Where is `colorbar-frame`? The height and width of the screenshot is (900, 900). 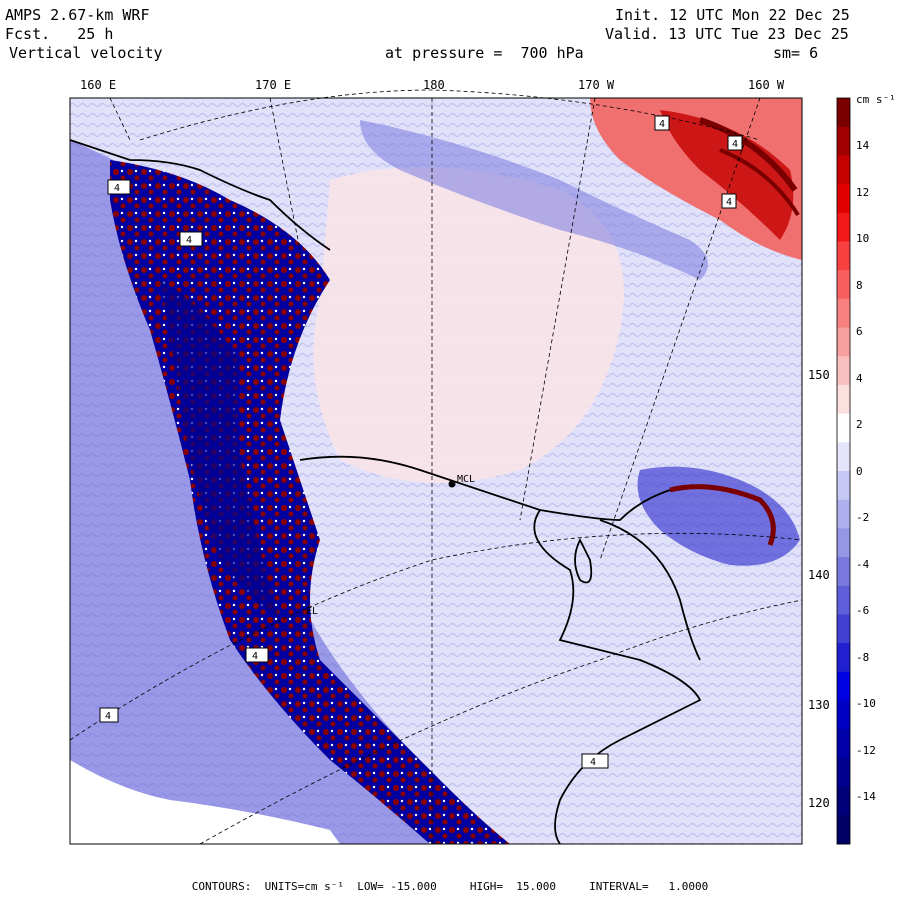
colorbar-frame is located at coordinates (843, 471).